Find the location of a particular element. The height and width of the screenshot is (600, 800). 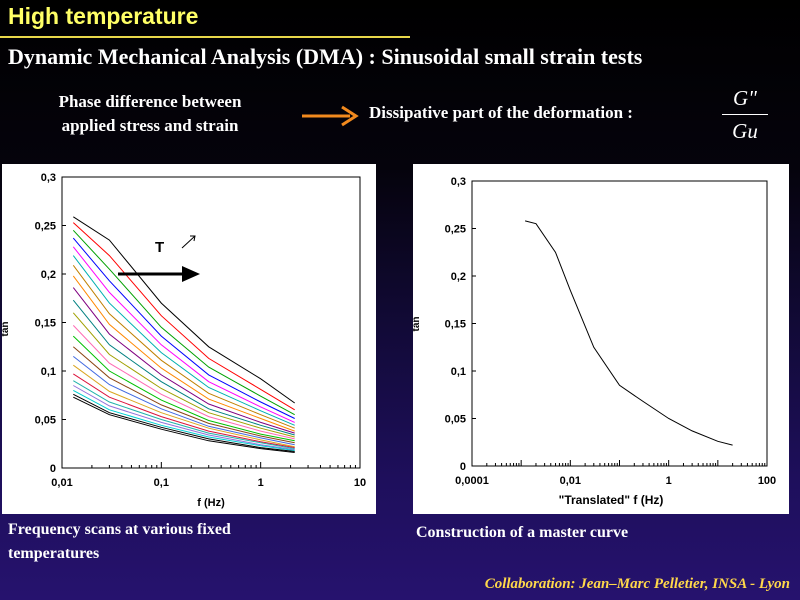

fraction-formula: G" Gu is located at coordinates (745, 114).